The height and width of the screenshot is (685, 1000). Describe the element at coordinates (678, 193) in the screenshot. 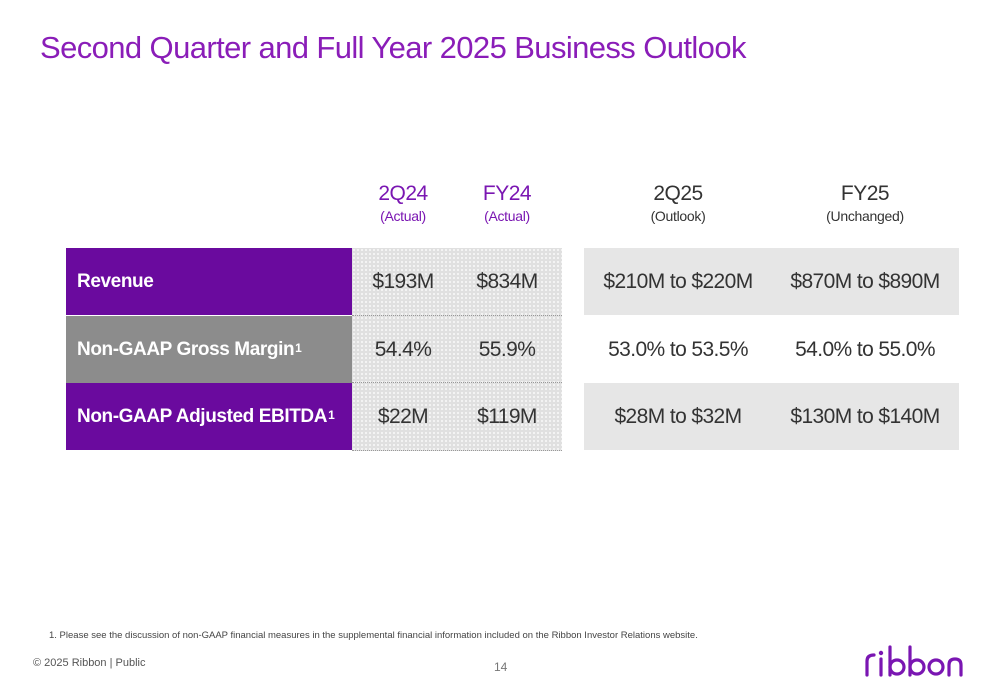

I see `column-header-main: 2Q25` at that location.